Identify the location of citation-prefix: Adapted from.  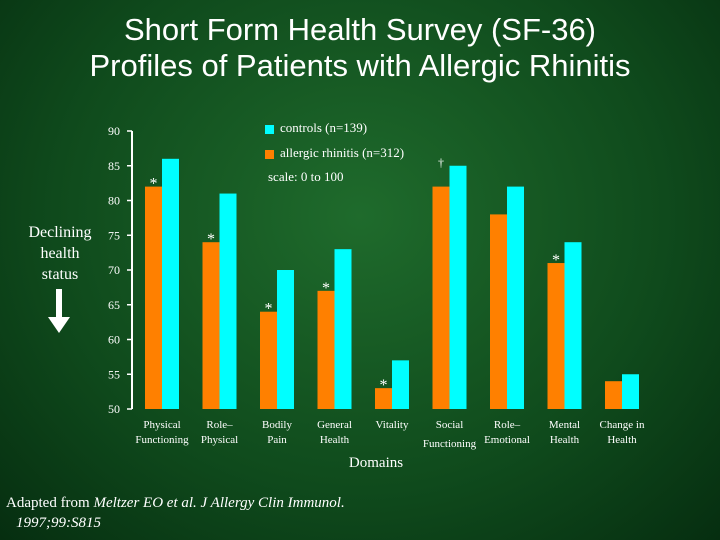
(50, 503).